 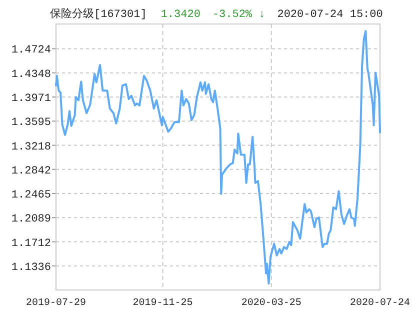 What do you see at coordinates (31, 99) in the screenshot?
I see `y-tick-label: 1.3971` at bounding box center [31, 99].